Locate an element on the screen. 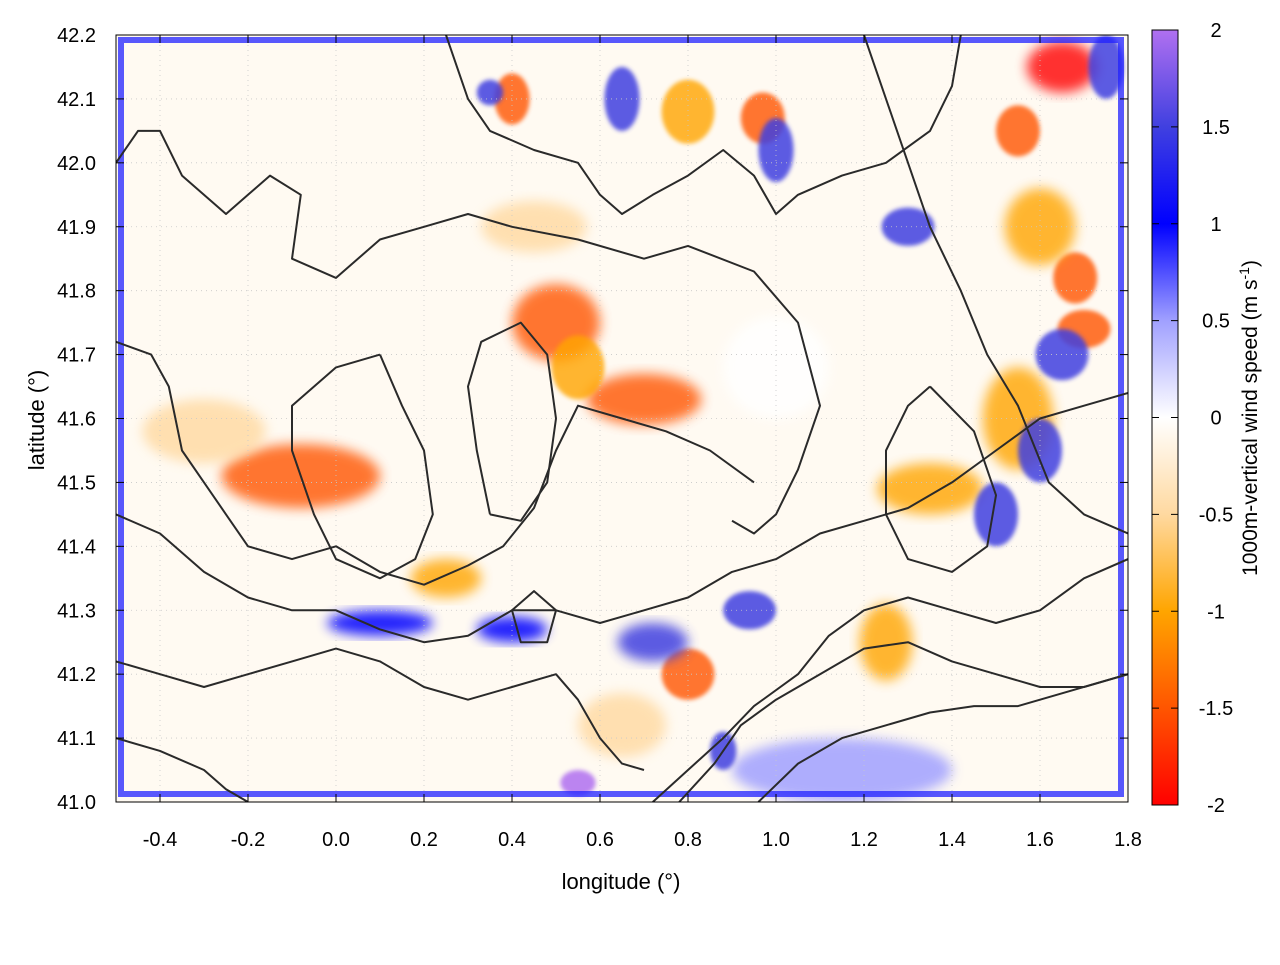 Image resolution: width=1280 pixels, height=965 pixels. colorbar-tick-label-6: 1 is located at coordinates (1215, 225).